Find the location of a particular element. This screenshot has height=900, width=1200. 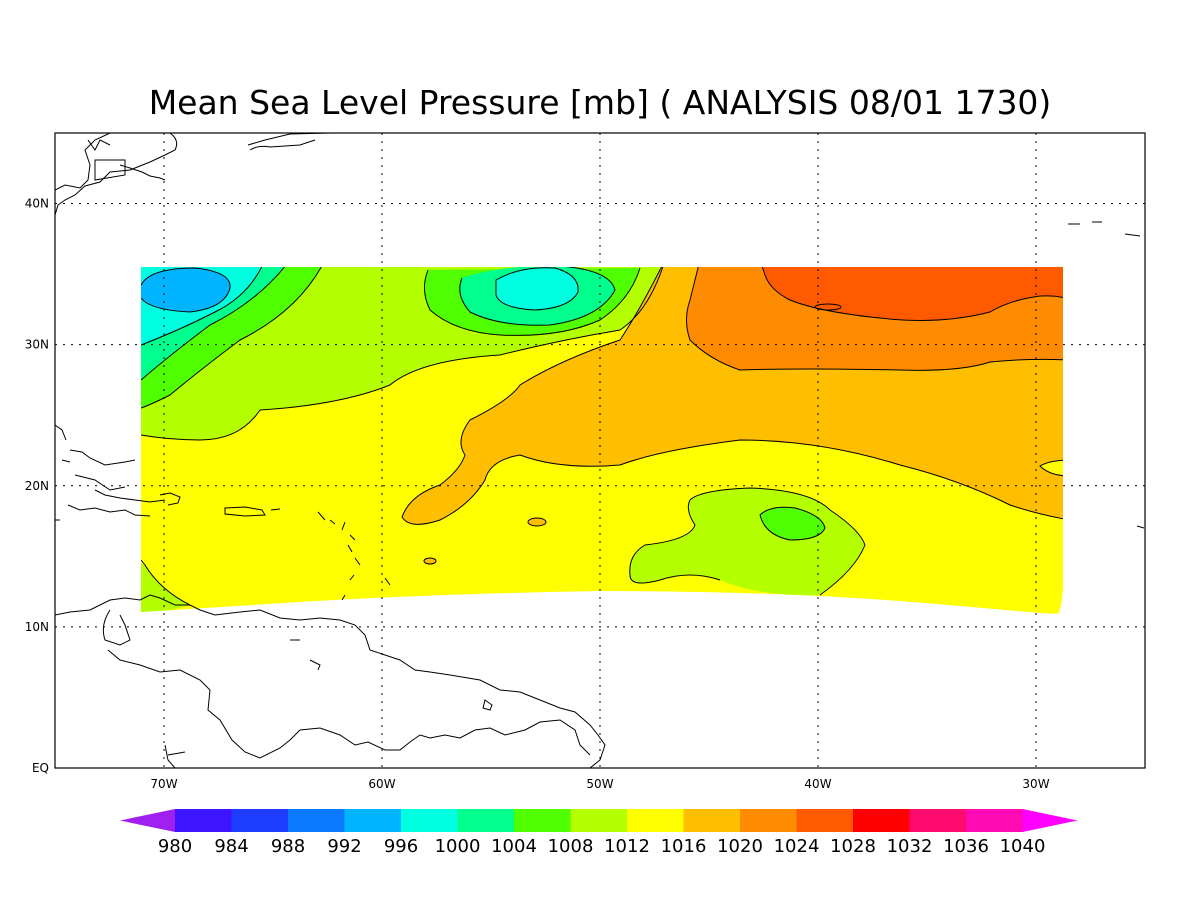

isobar-1012-southwest is located at coordinates (166, 582).